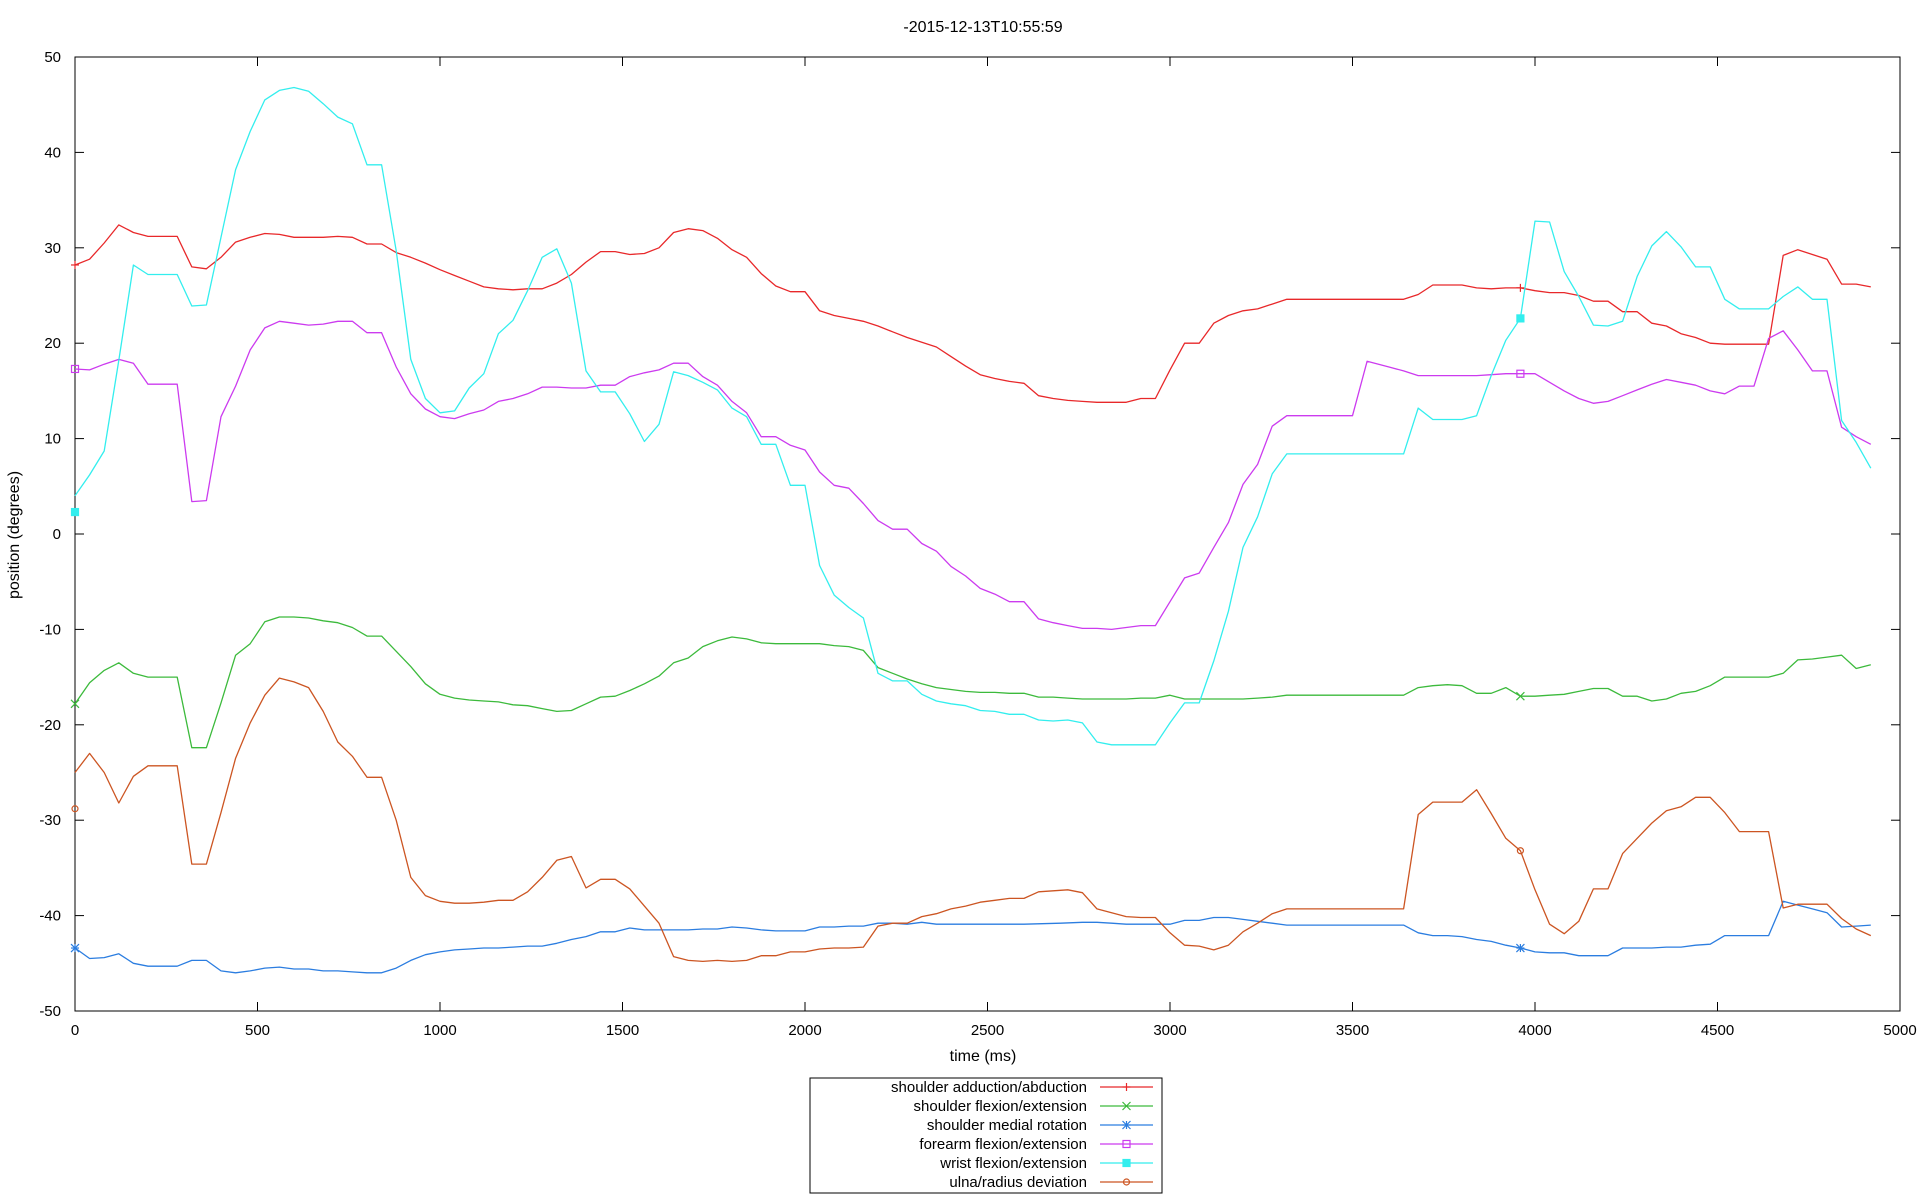  Describe the element at coordinates (982, 27) in the screenshot. I see `chart-title: -2015-12-13T10:55:59` at that location.